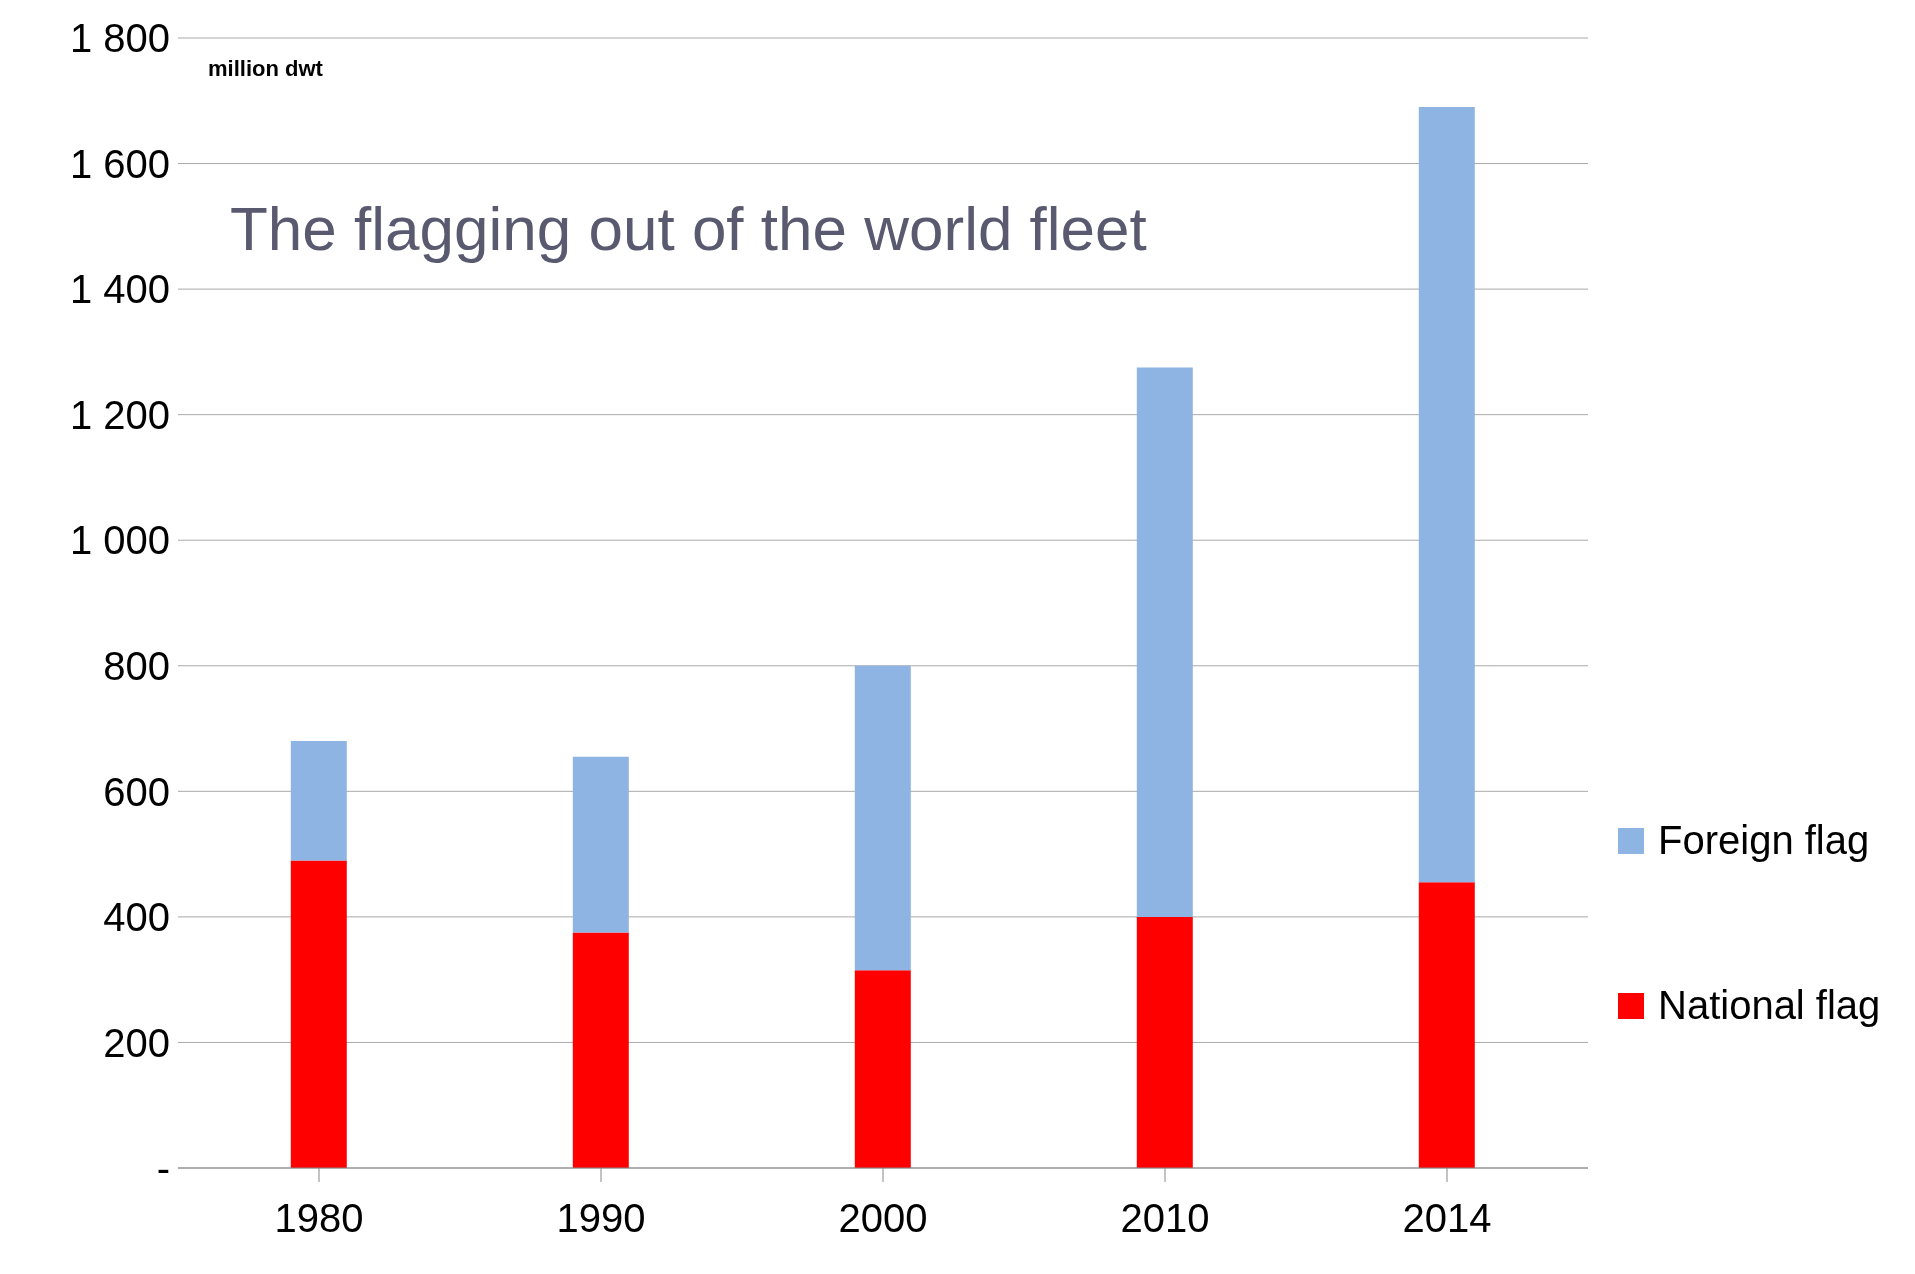 The image size is (1915, 1274). I want to click on text: The flagging out of the world fleet, so click(688, 228).